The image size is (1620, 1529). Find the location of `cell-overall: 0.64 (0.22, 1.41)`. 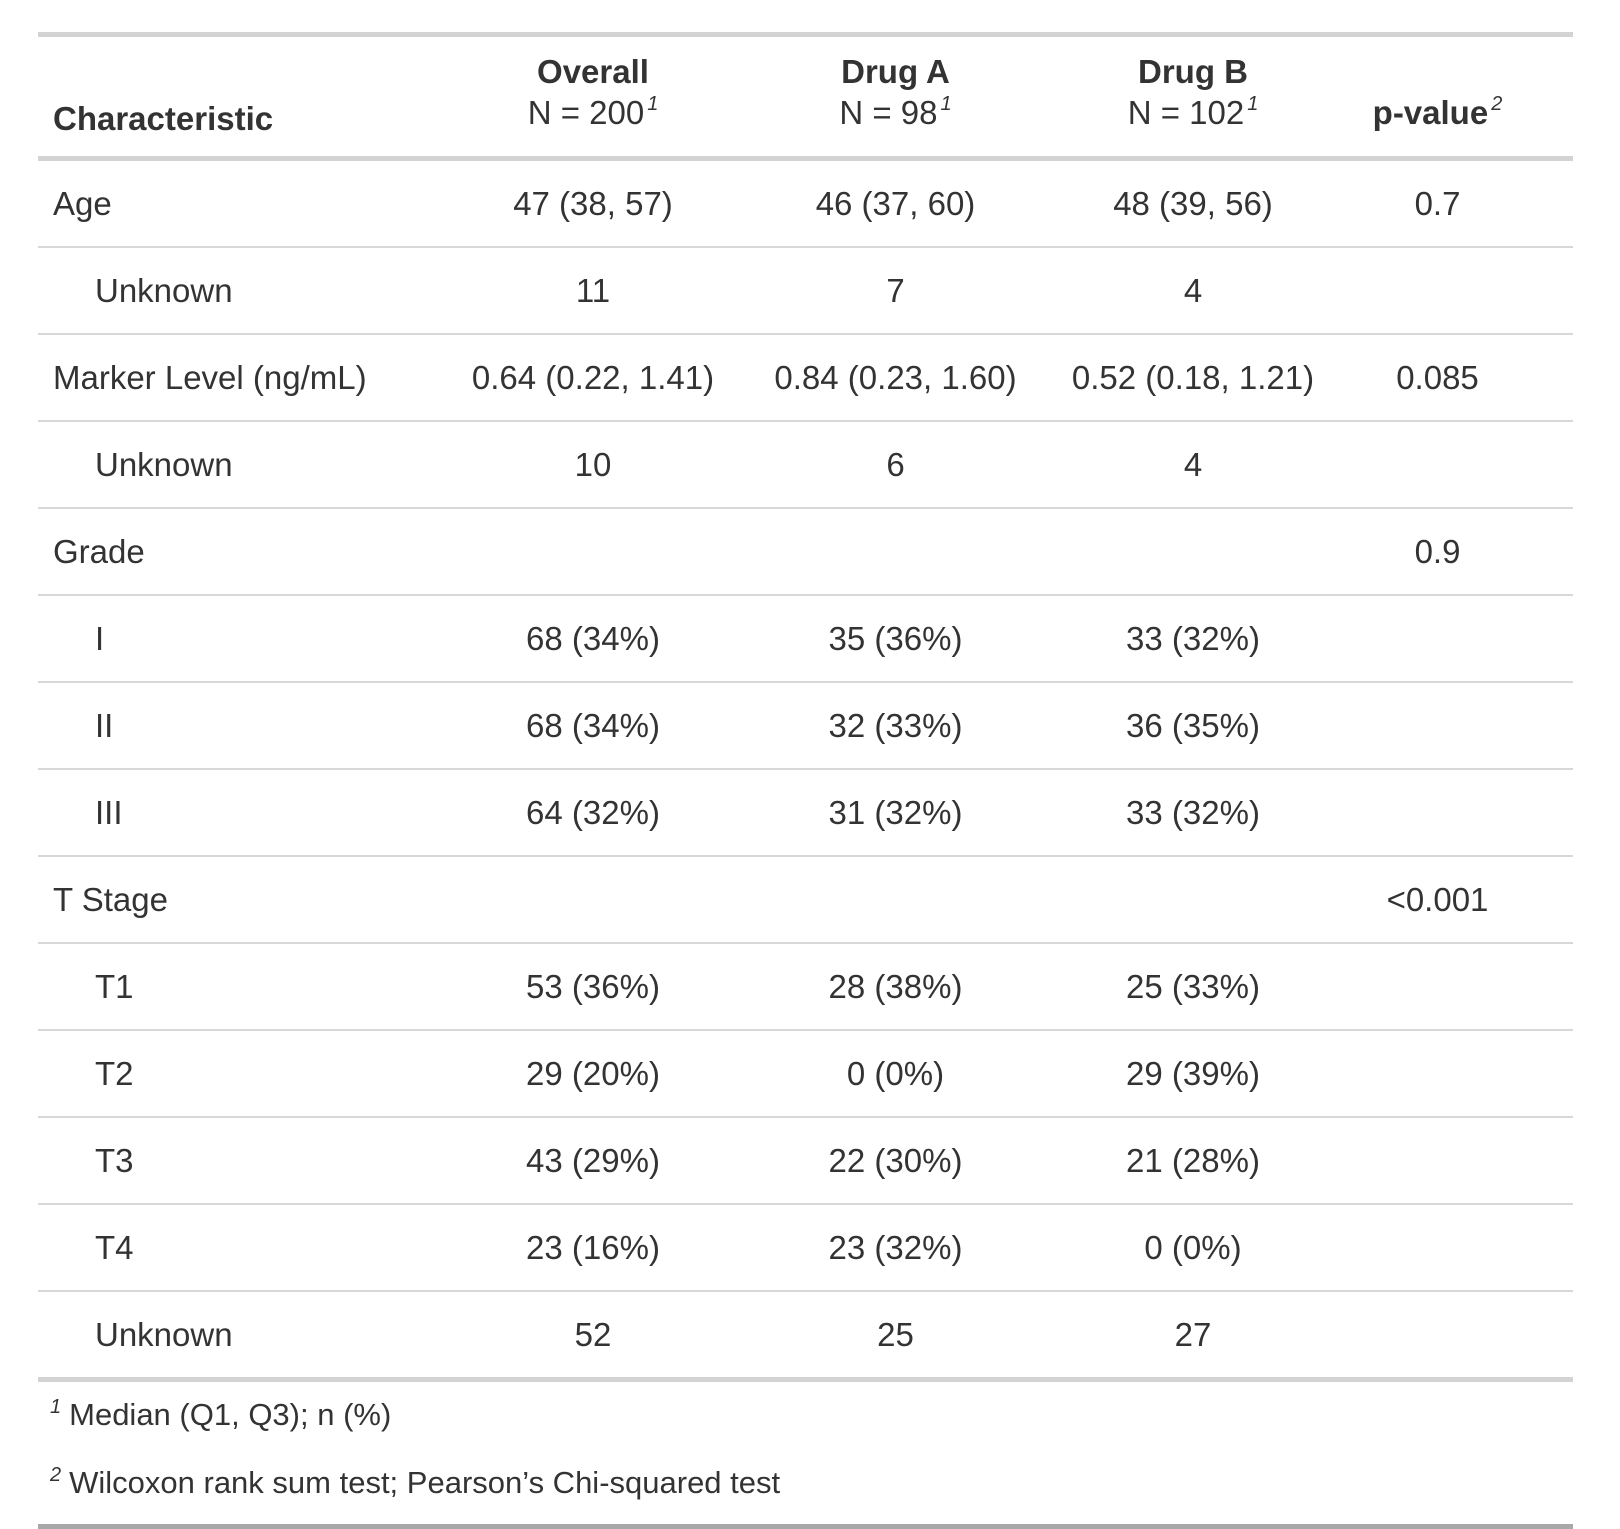

cell-overall: 0.64 (0.22, 1.41) is located at coordinates (593, 378).